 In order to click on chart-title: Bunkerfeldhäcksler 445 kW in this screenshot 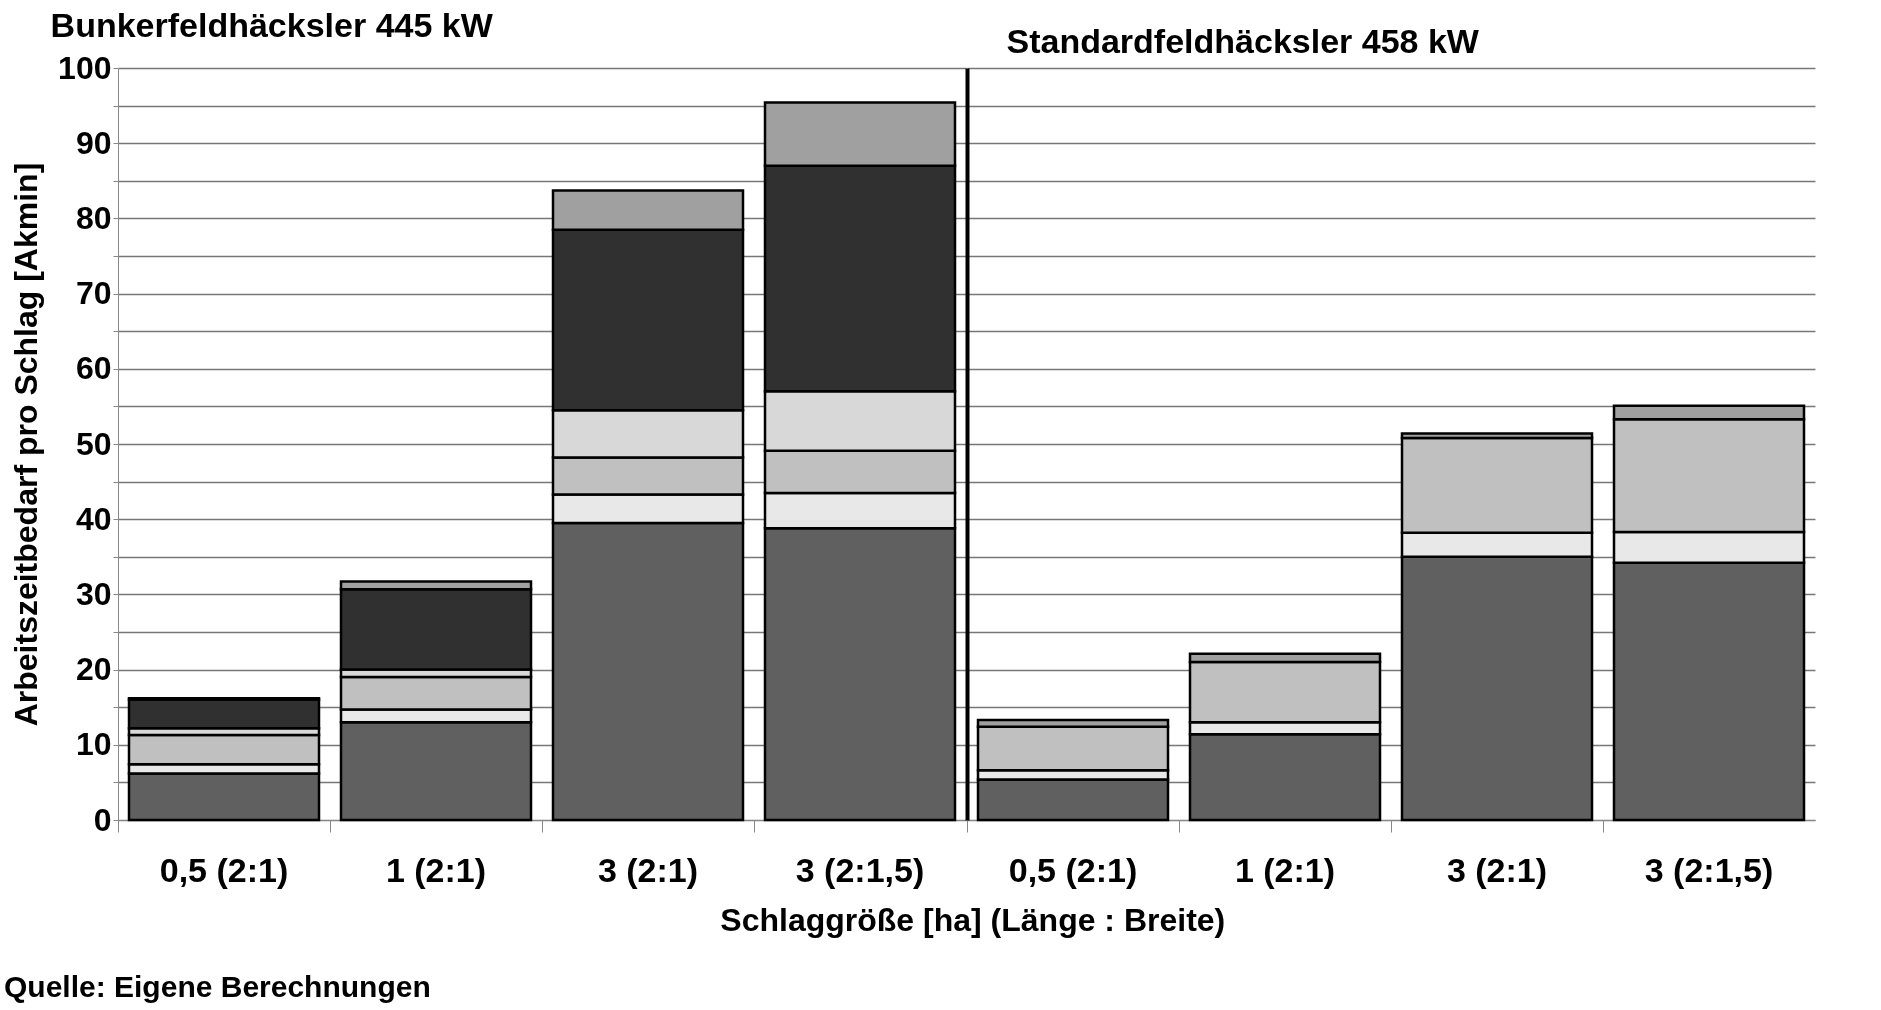, I will do `click(272, 25)`.